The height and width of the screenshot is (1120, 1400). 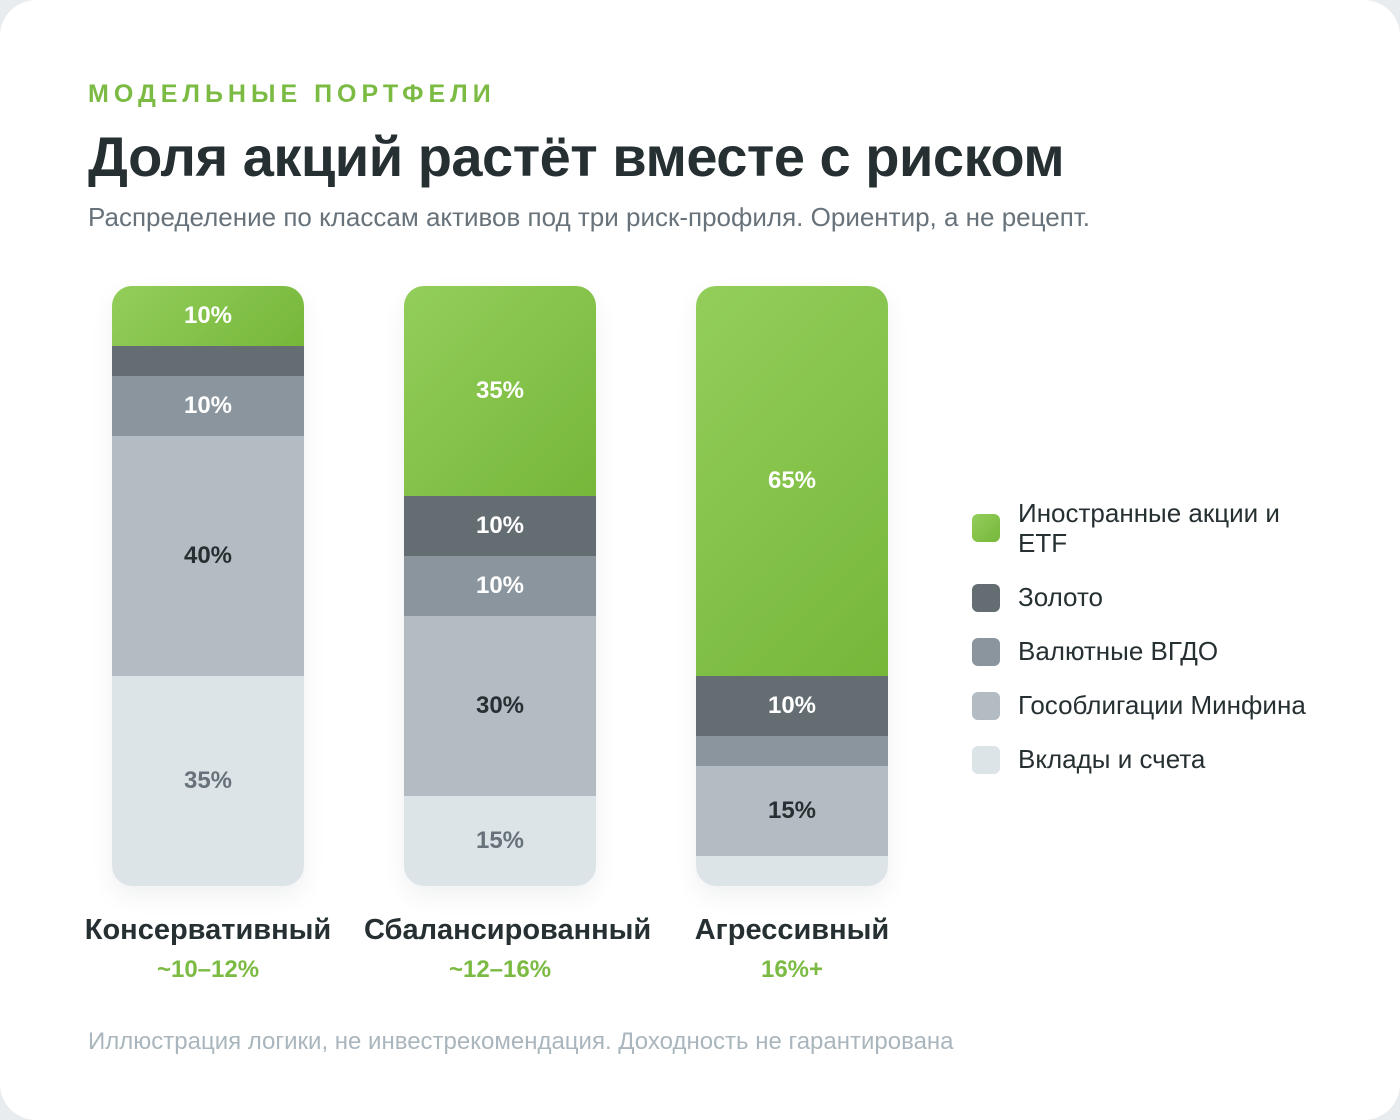 What do you see at coordinates (208, 969) in the screenshot?
I see `expected-return-label: ~10–12%` at bounding box center [208, 969].